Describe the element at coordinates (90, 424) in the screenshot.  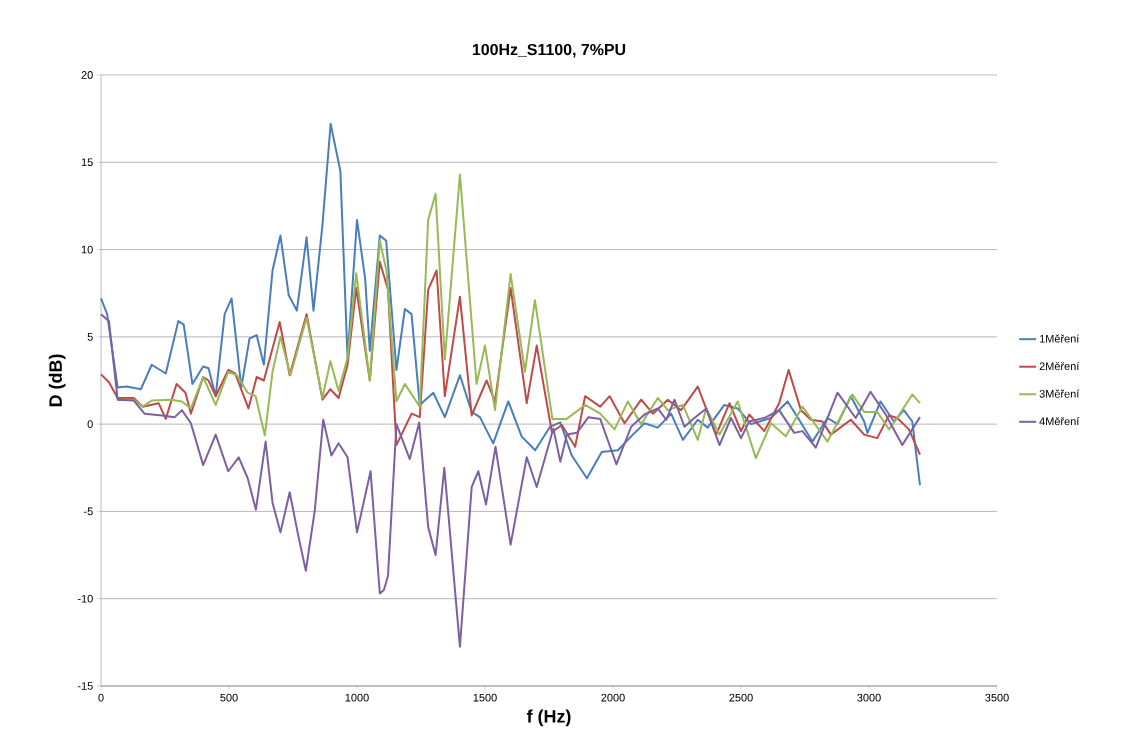
I see `y-tick-label: 0` at that location.